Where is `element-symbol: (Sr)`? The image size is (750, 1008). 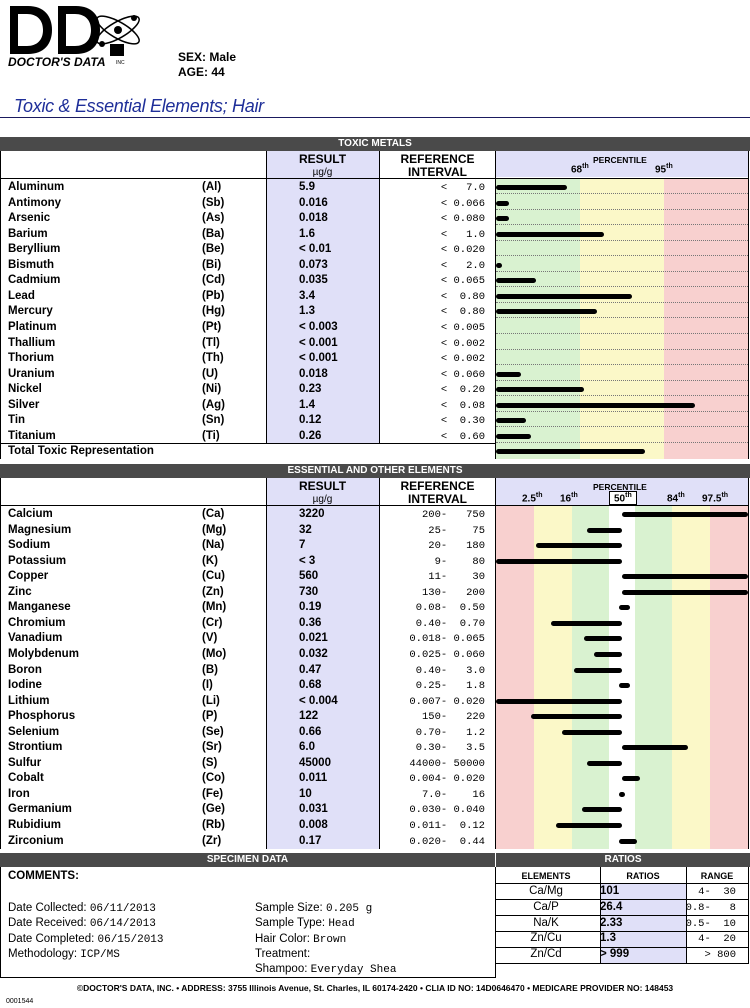 element-symbol: (Sr) is located at coordinates (212, 747).